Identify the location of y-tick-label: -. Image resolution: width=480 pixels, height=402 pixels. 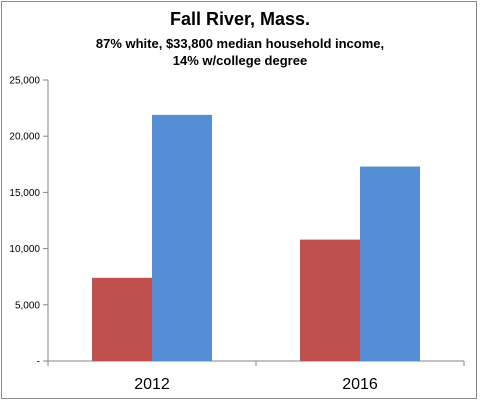
(38, 362).